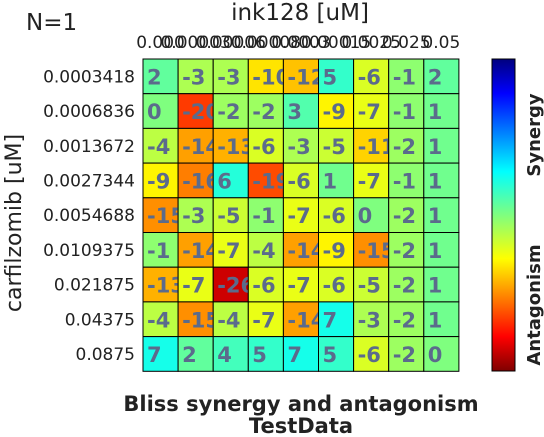 This screenshot has width=544, height=437. I want to click on cell-value-label: 4, so click(224, 355).